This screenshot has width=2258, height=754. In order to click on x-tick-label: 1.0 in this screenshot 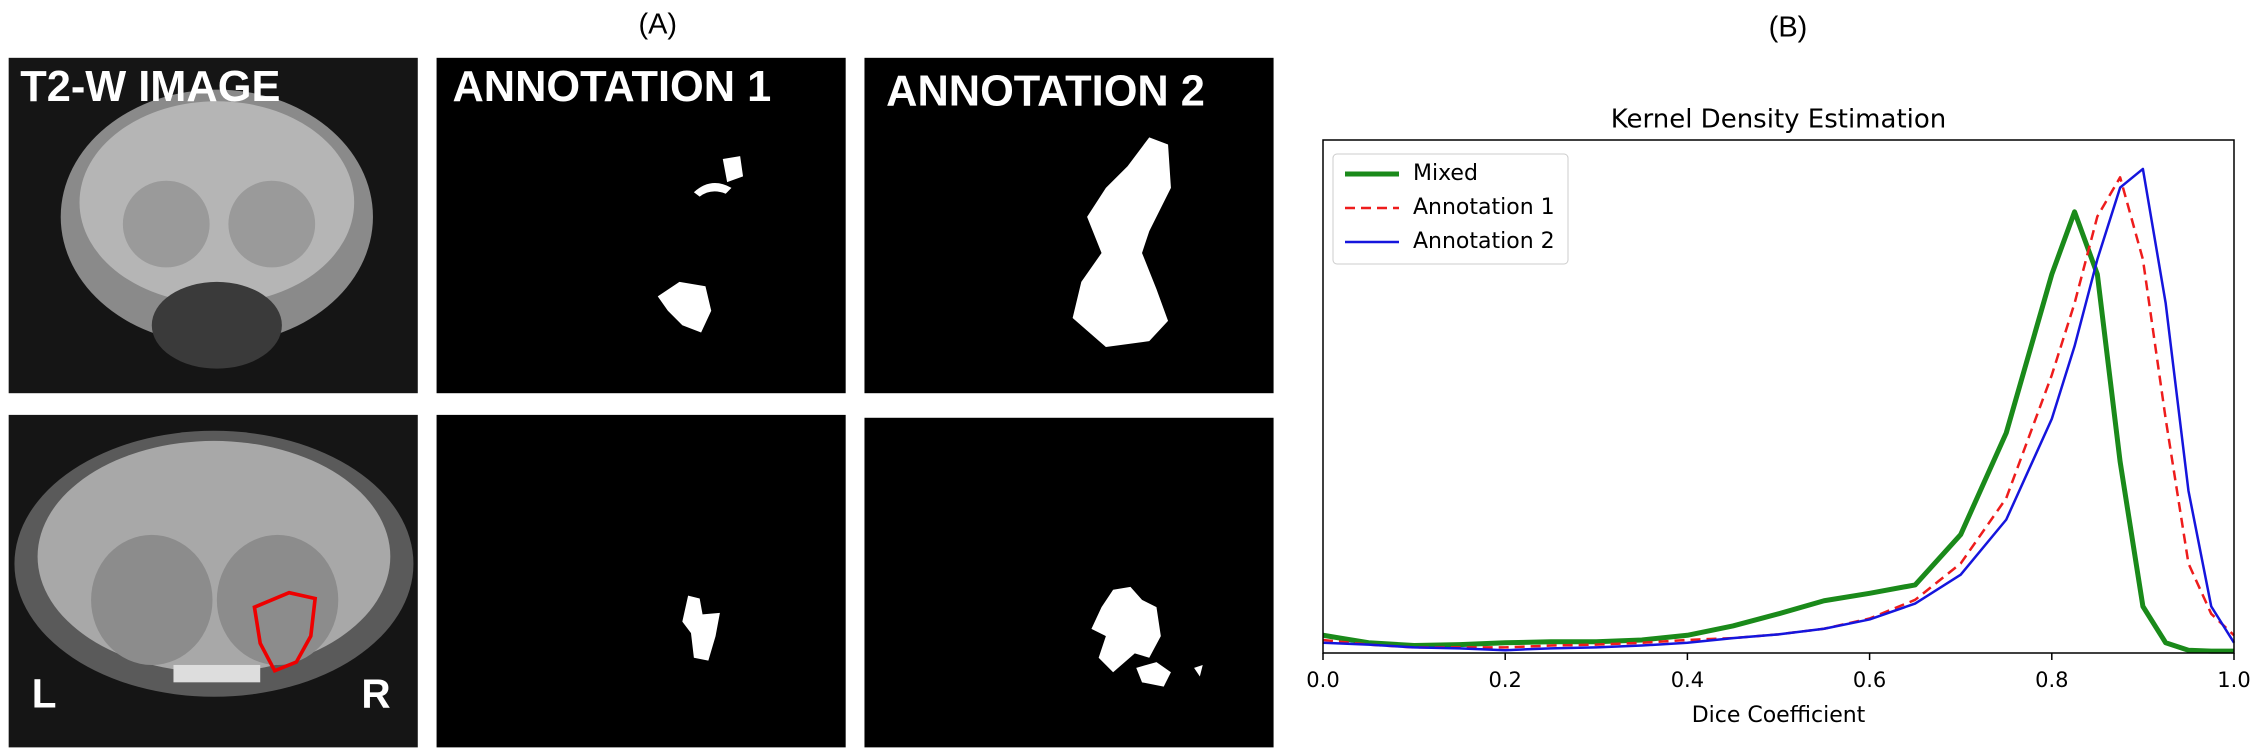, I will do `click(2233, 680)`.